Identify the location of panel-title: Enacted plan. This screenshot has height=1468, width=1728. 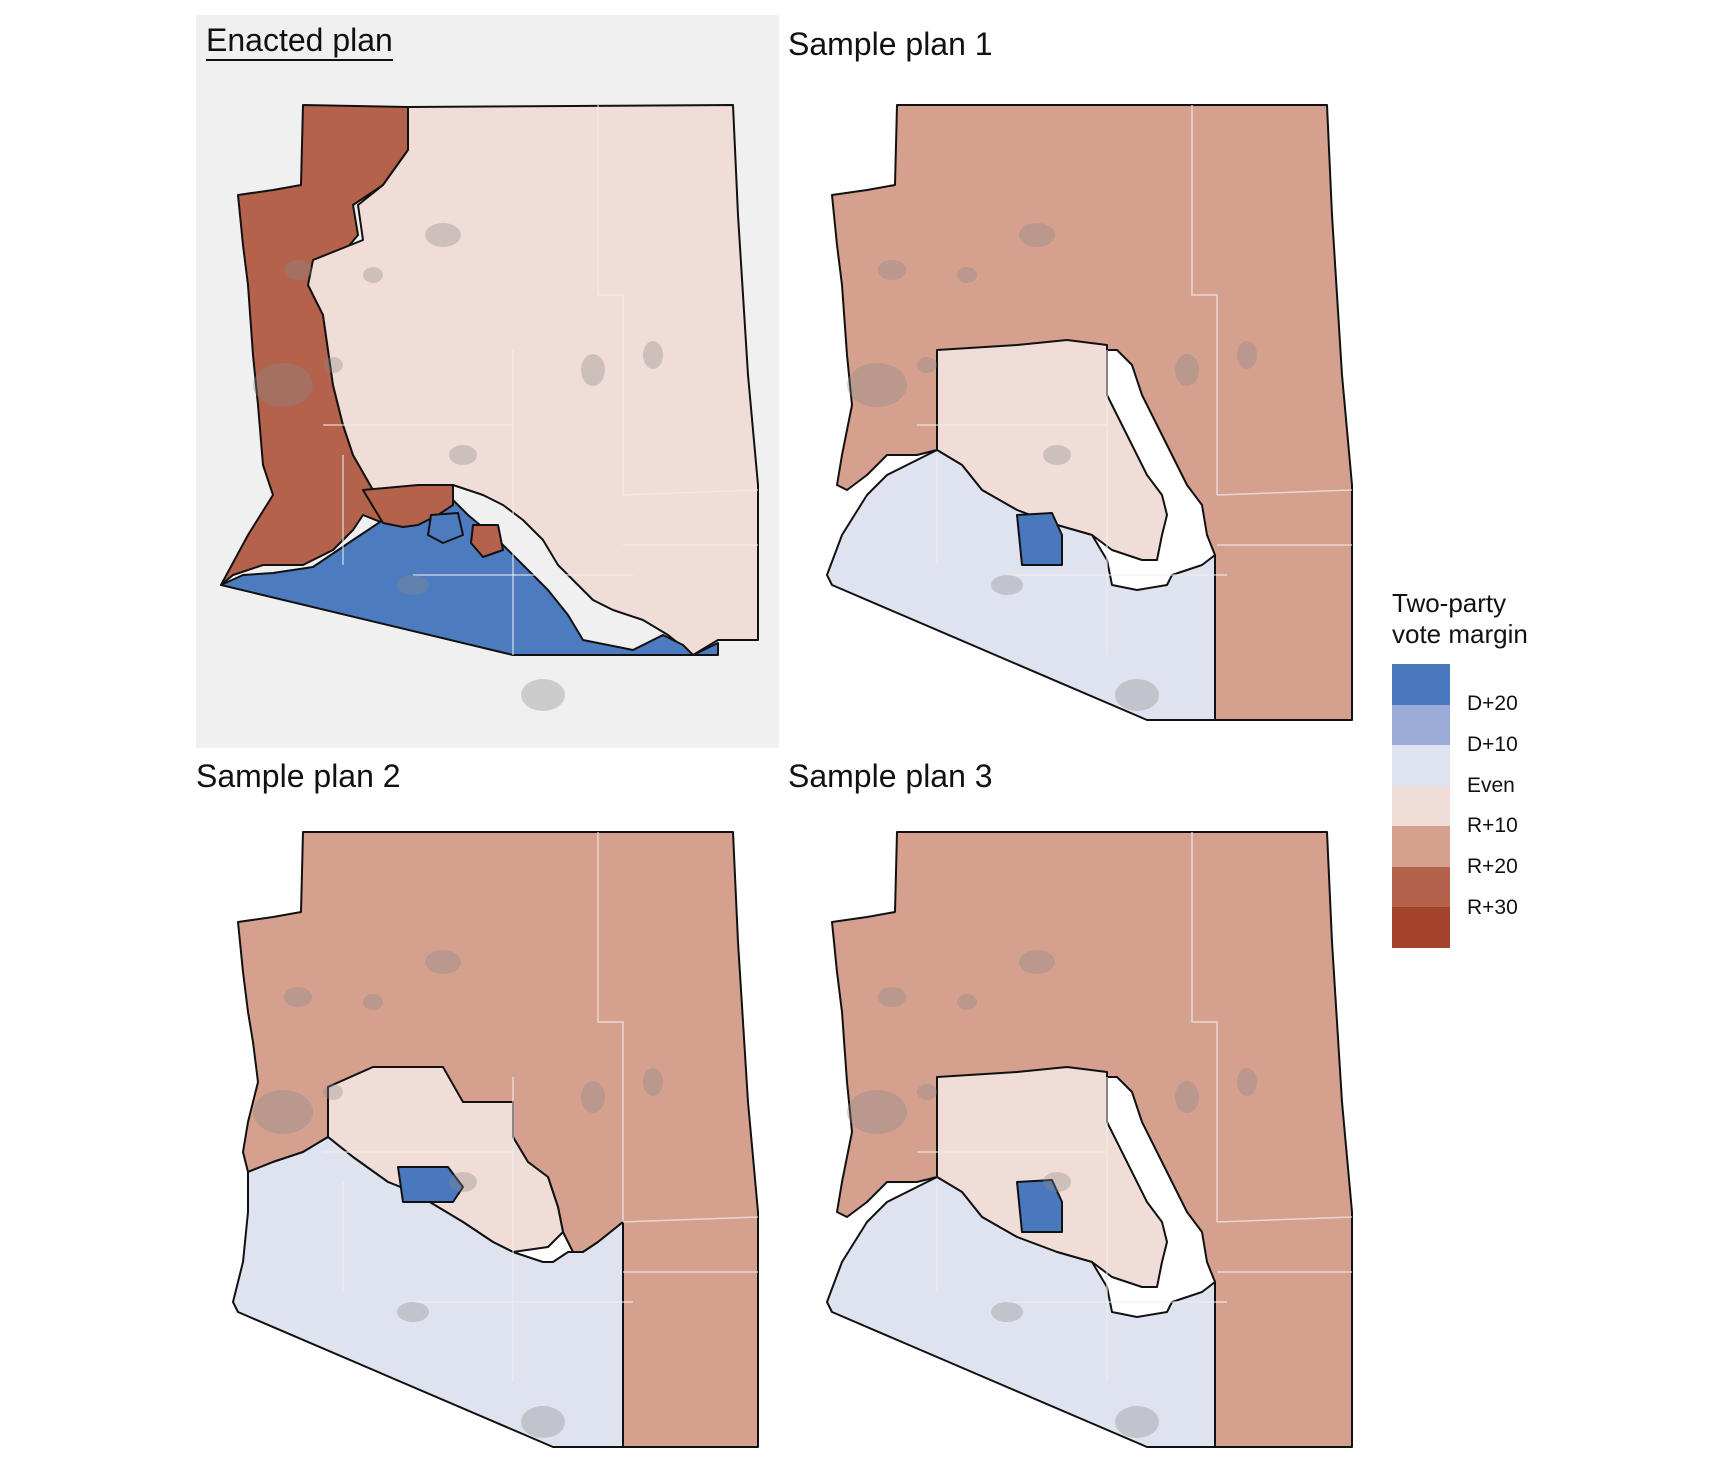
(299, 41).